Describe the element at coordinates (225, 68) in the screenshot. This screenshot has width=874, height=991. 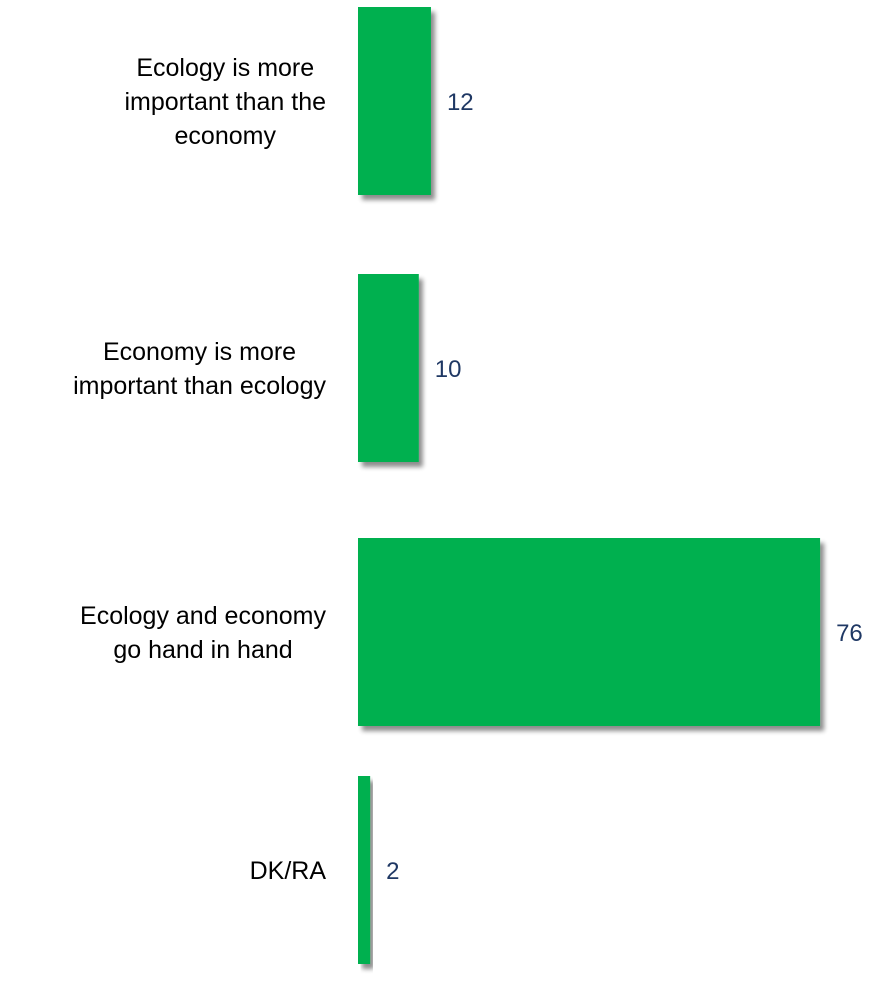
I see `category-label-line: Ecology is more` at that location.